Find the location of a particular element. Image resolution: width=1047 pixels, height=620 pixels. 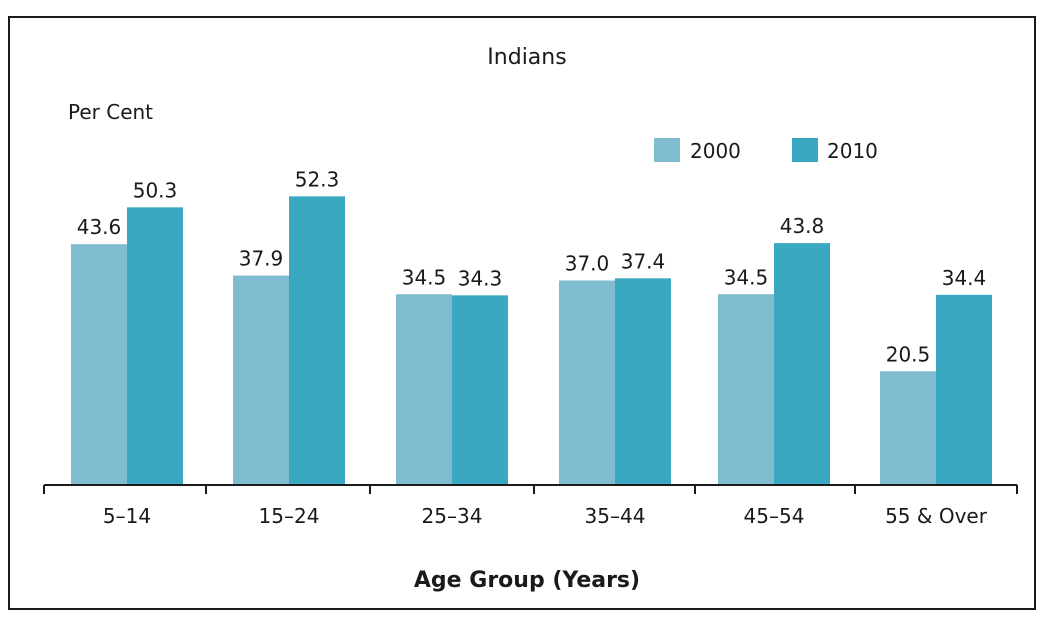

legend-swatch-2010 is located at coordinates (805, 150).